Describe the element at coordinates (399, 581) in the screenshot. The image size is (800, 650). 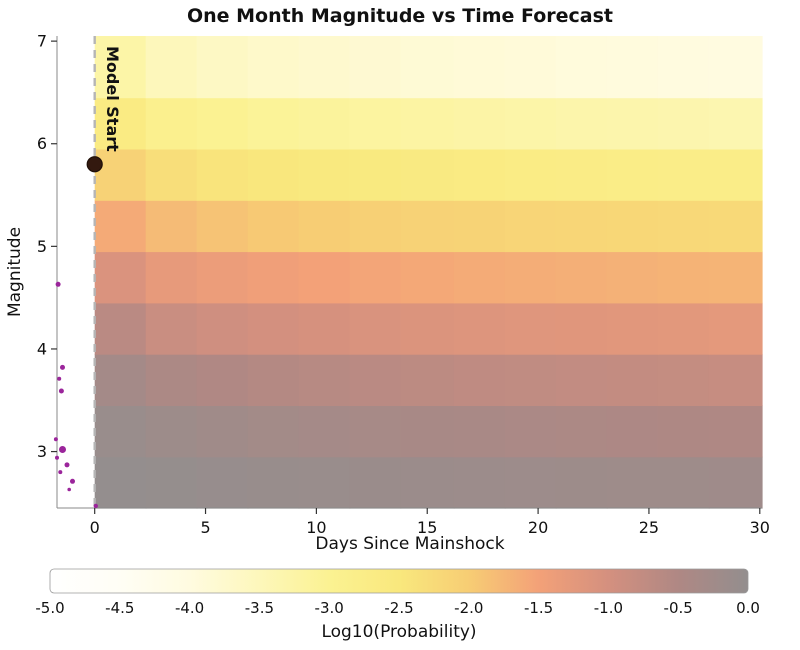
I see `colorbar` at that location.